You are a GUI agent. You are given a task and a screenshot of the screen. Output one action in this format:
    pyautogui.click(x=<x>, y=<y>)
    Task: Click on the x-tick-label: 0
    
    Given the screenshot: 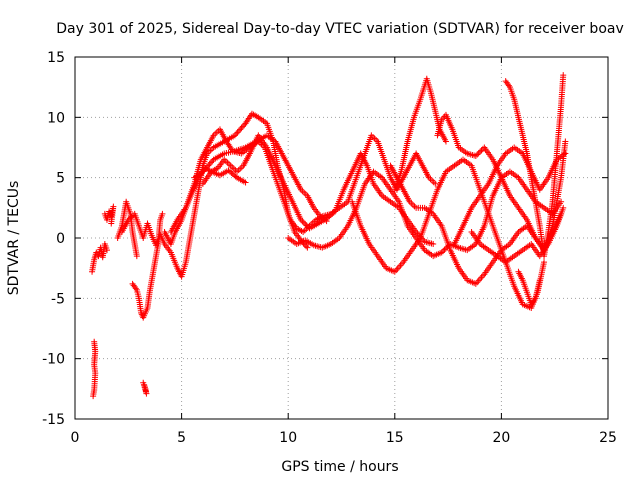 What is the action you would take?
    pyautogui.click(x=75, y=438)
    